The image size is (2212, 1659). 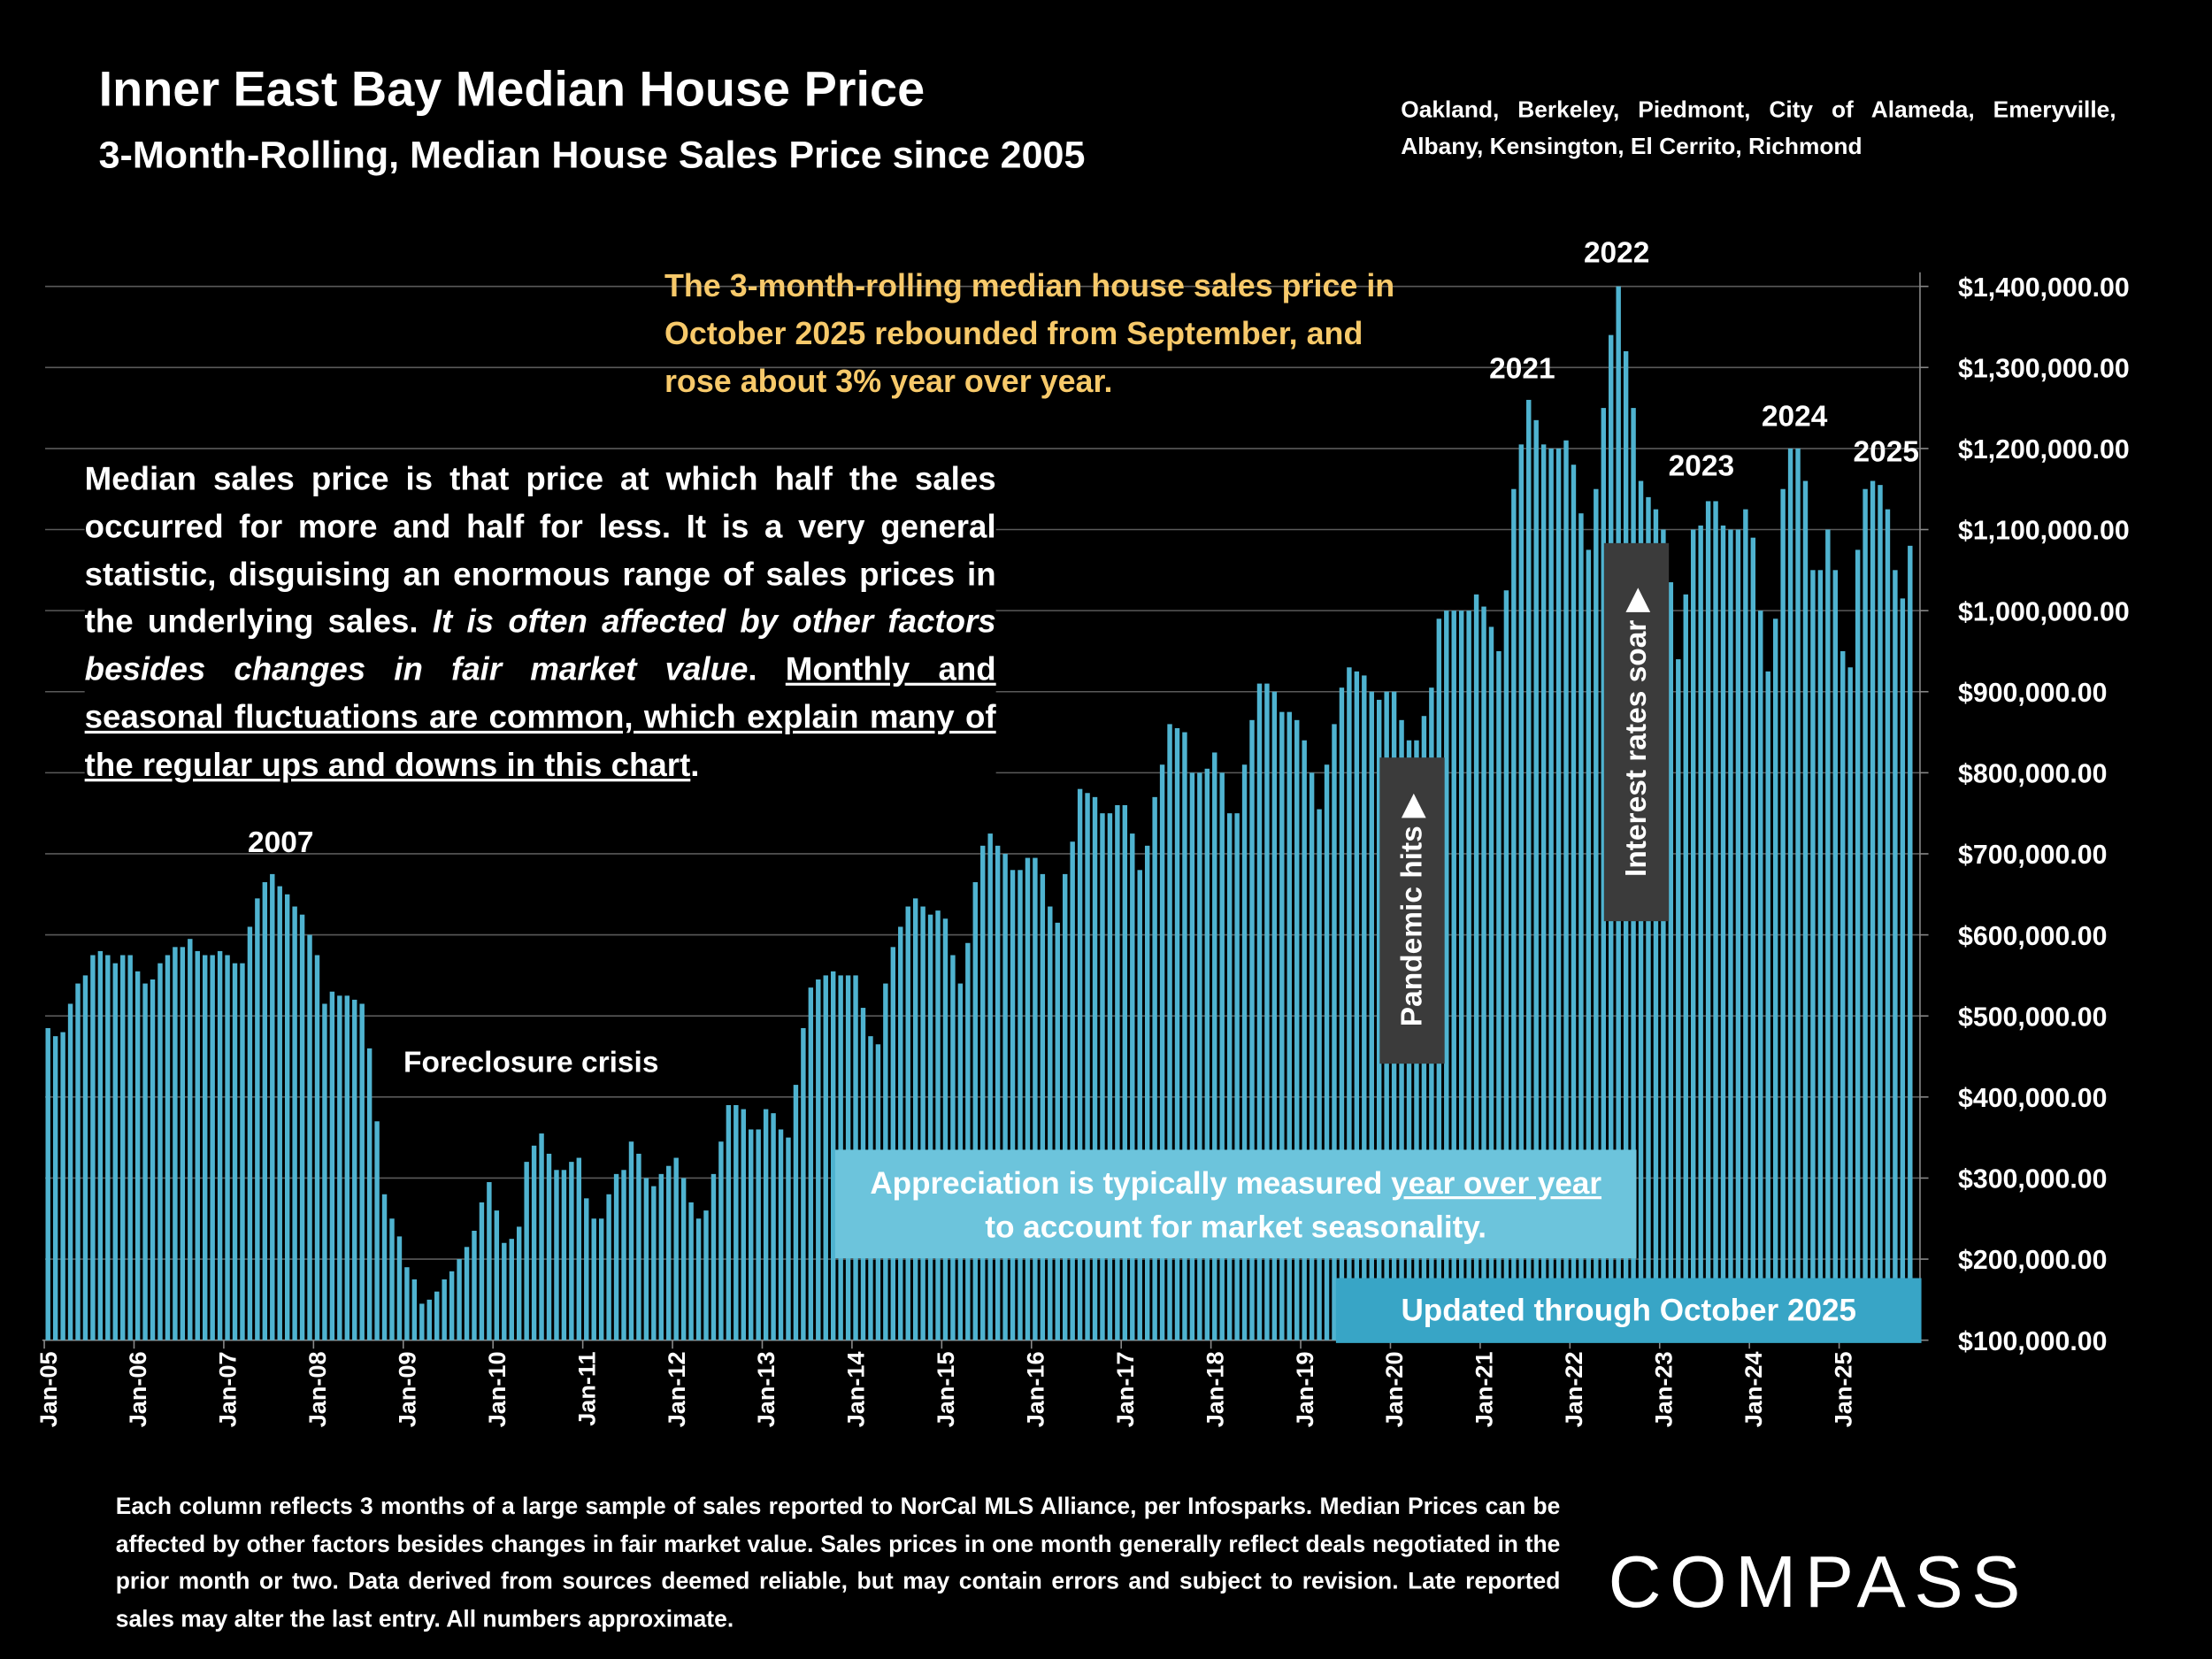 What do you see at coordinates (1702, 466) in the screenshot?
I see `year-label: 2023` at bounding box center [1702, 466].